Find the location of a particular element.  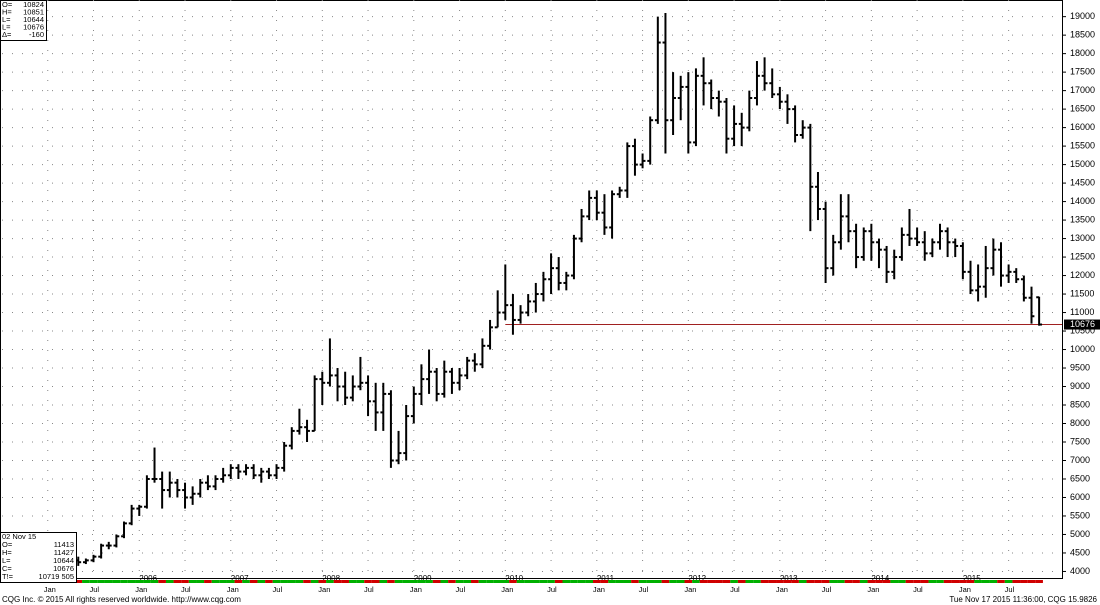

y-tick-label: 15500 is located at coordinates (1082, 145).